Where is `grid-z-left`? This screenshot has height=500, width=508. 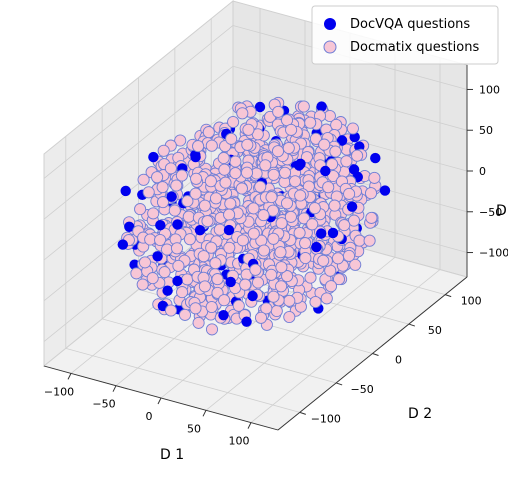
grid-z-left is located at coordinates (138, 102).